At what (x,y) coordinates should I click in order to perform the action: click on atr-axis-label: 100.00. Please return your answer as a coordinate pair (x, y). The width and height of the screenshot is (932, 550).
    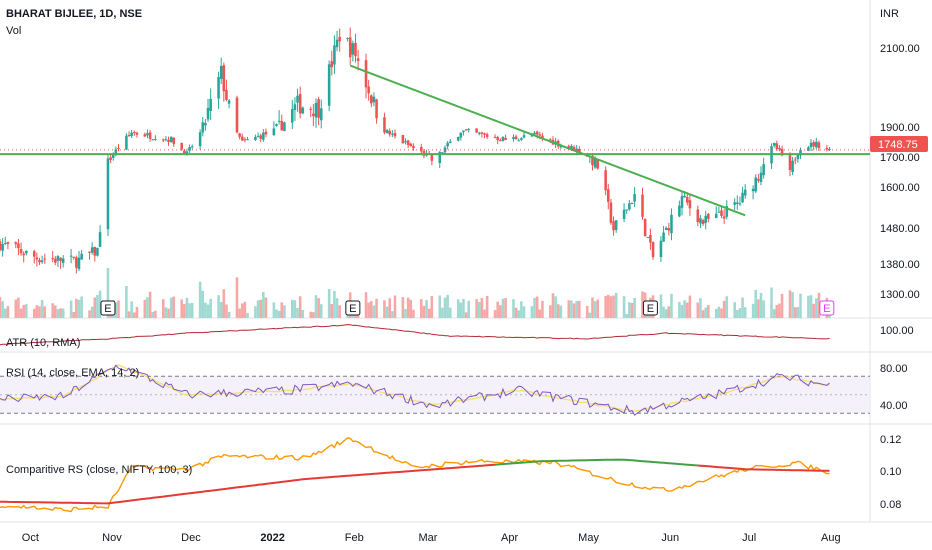
    Looking at the image, I should click on (897, 331).